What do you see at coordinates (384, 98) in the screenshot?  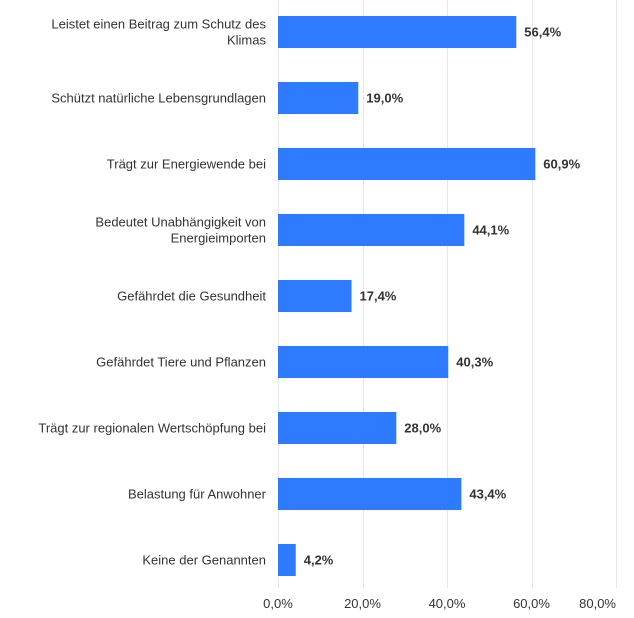 I see `value-label: 19,0%` at bounding box center [384, 98].